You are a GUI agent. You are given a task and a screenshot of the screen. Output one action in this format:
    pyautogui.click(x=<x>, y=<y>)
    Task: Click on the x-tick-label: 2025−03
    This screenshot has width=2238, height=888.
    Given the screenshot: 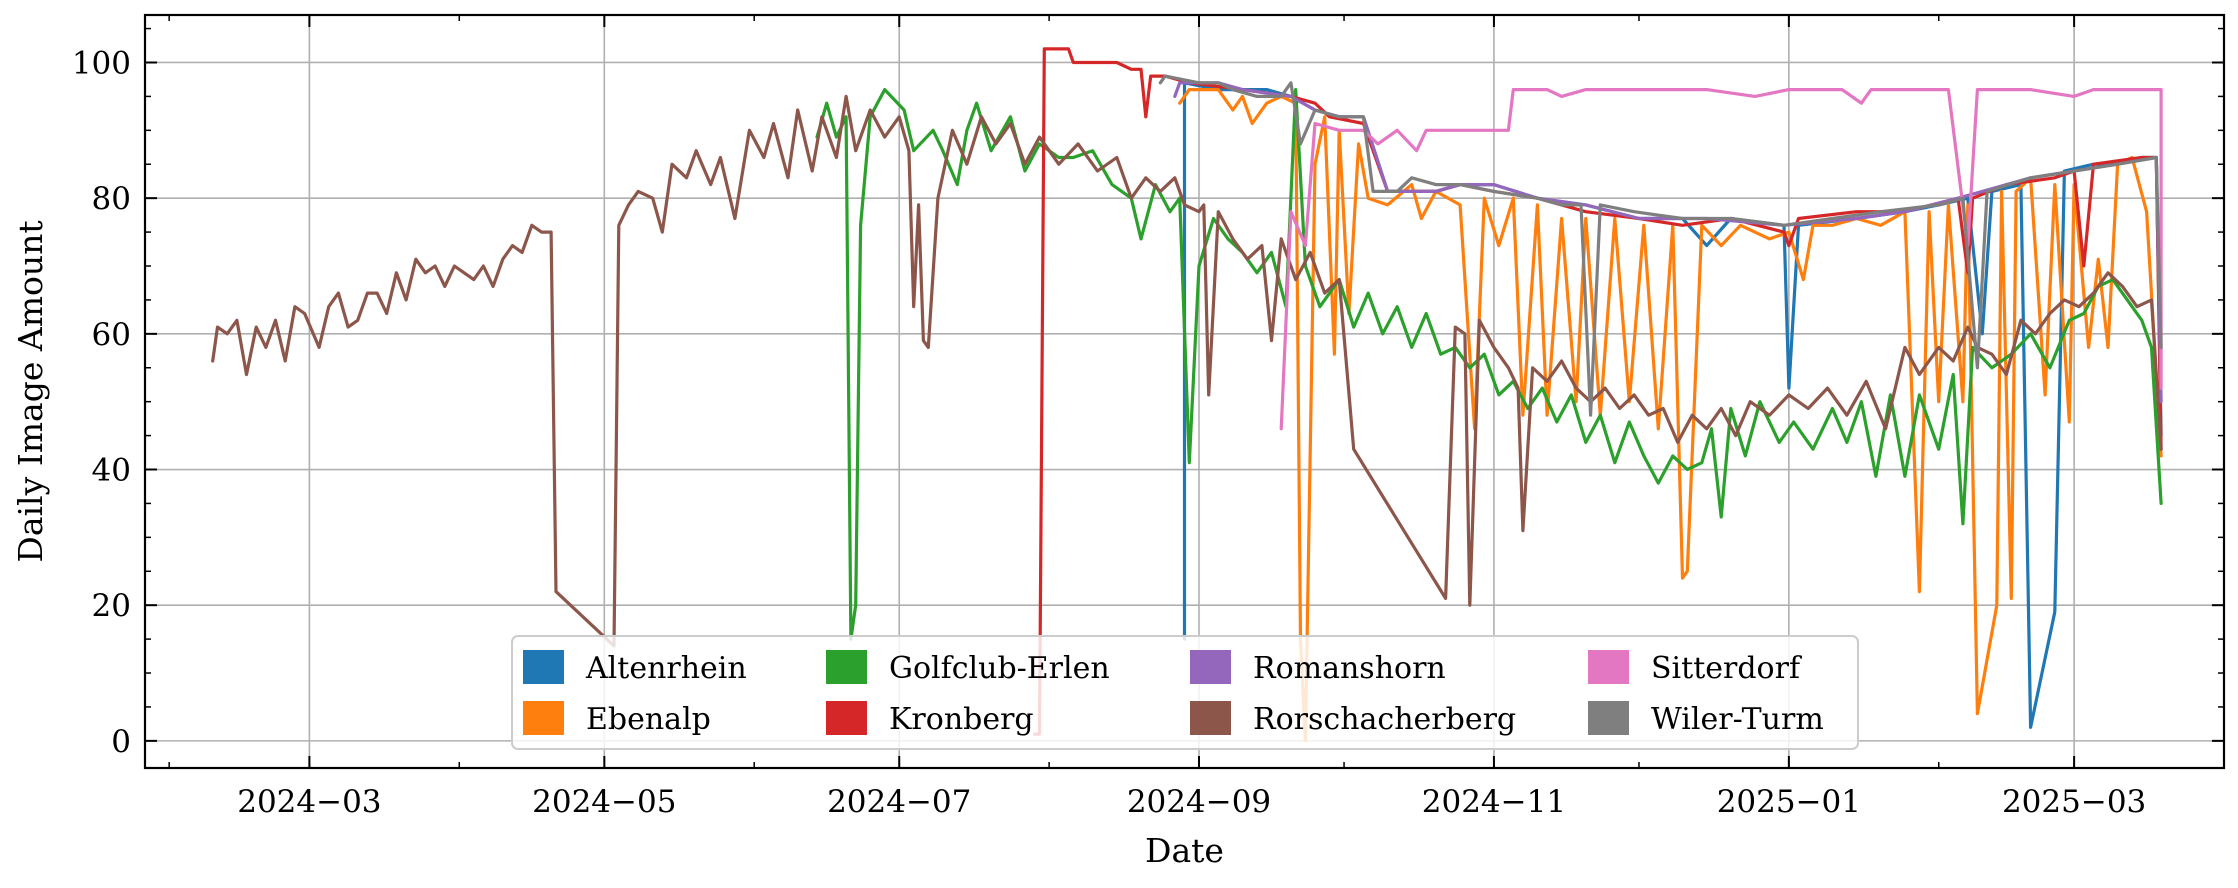 What is the action you would take?
    pyautogui.click(x=2074, y=802)
    